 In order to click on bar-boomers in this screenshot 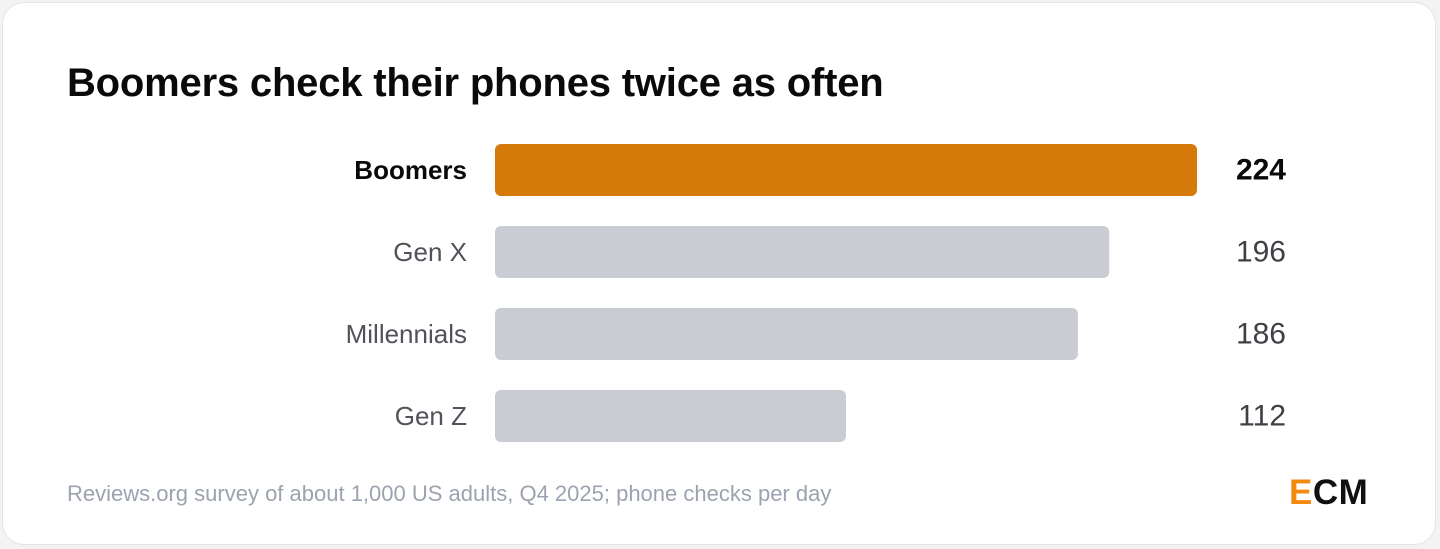, I will do `click(846, 170)`.